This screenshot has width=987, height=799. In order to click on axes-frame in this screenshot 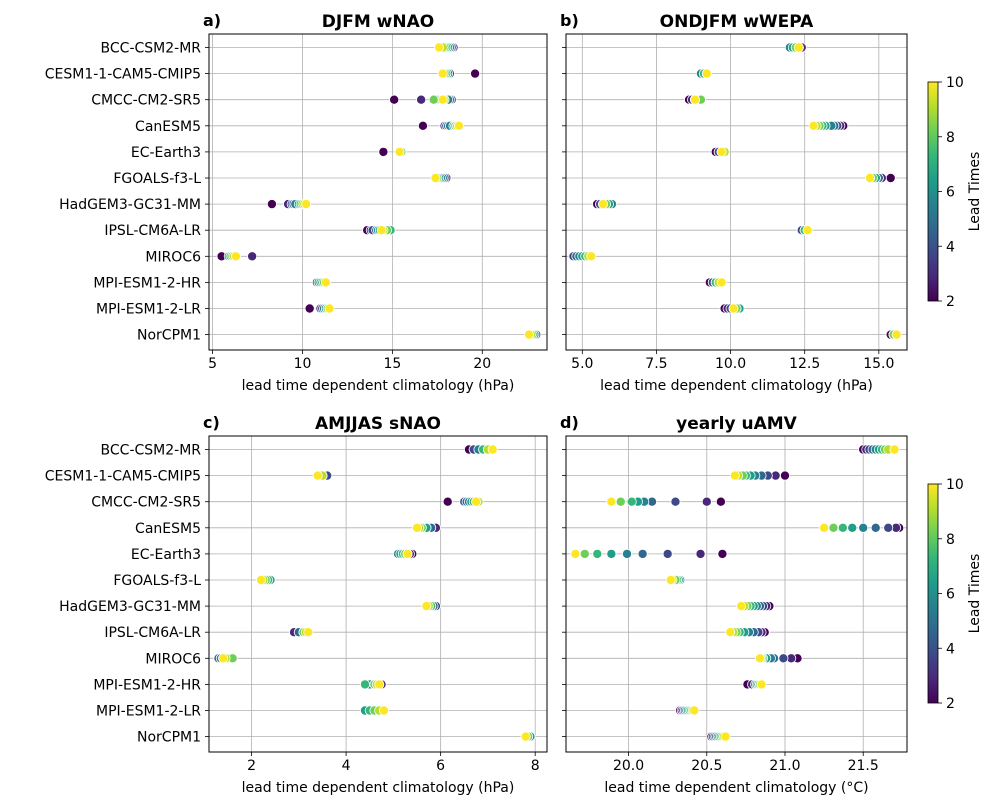, I will do `click(378, 594)`.